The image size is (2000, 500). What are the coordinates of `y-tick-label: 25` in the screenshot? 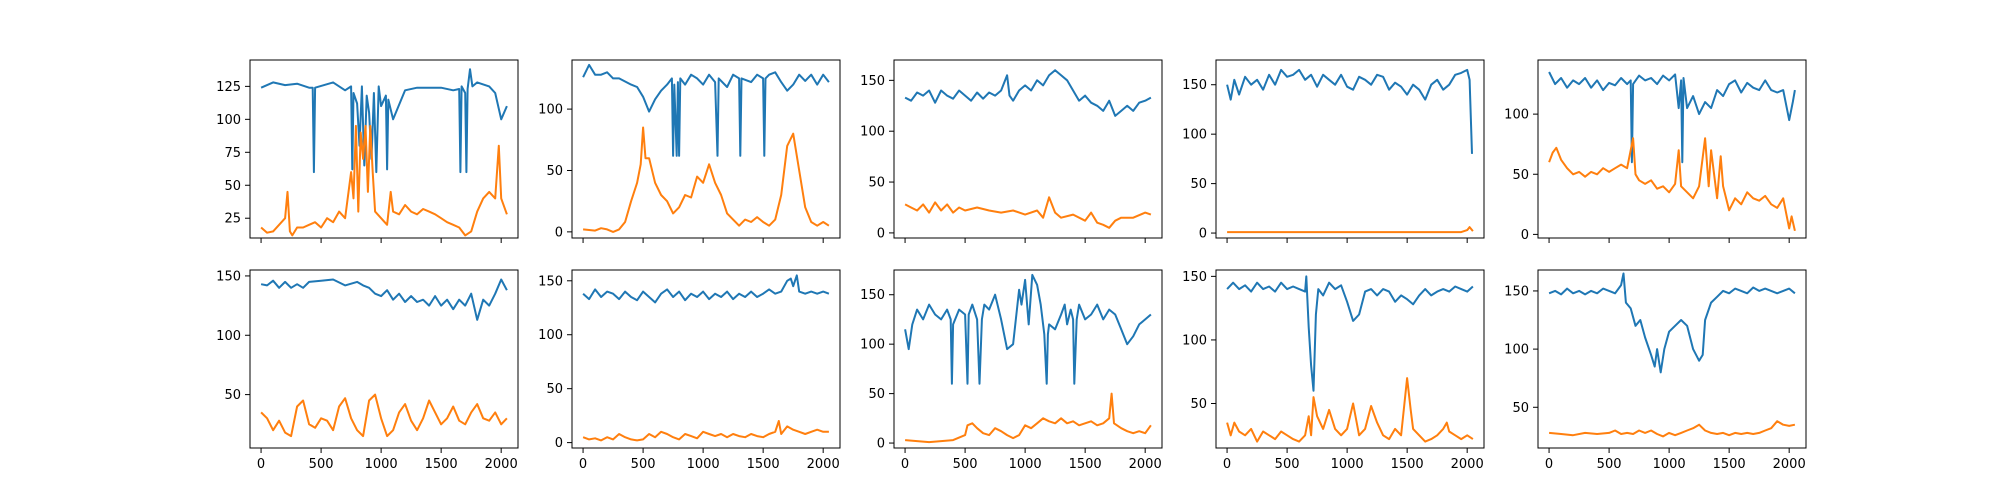 It's located at (232, 219).